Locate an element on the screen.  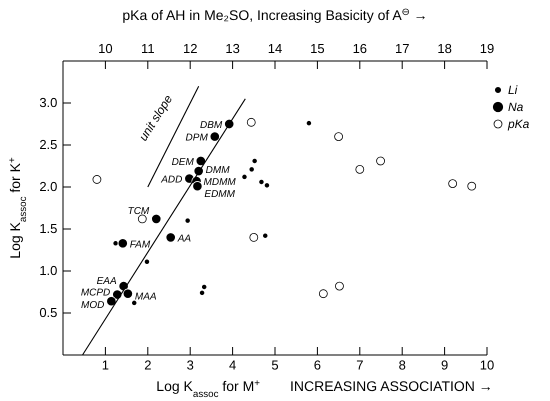
annotation: AA is located at coordinates (184, 238).